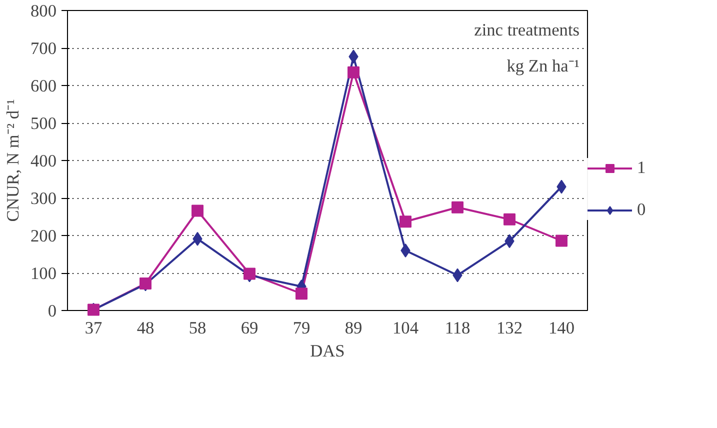 This screenshot has width=717, height=428. Describe the element at coordinates (197, 328) in the screenshot. I see `x-tick-label: 58` at that location.